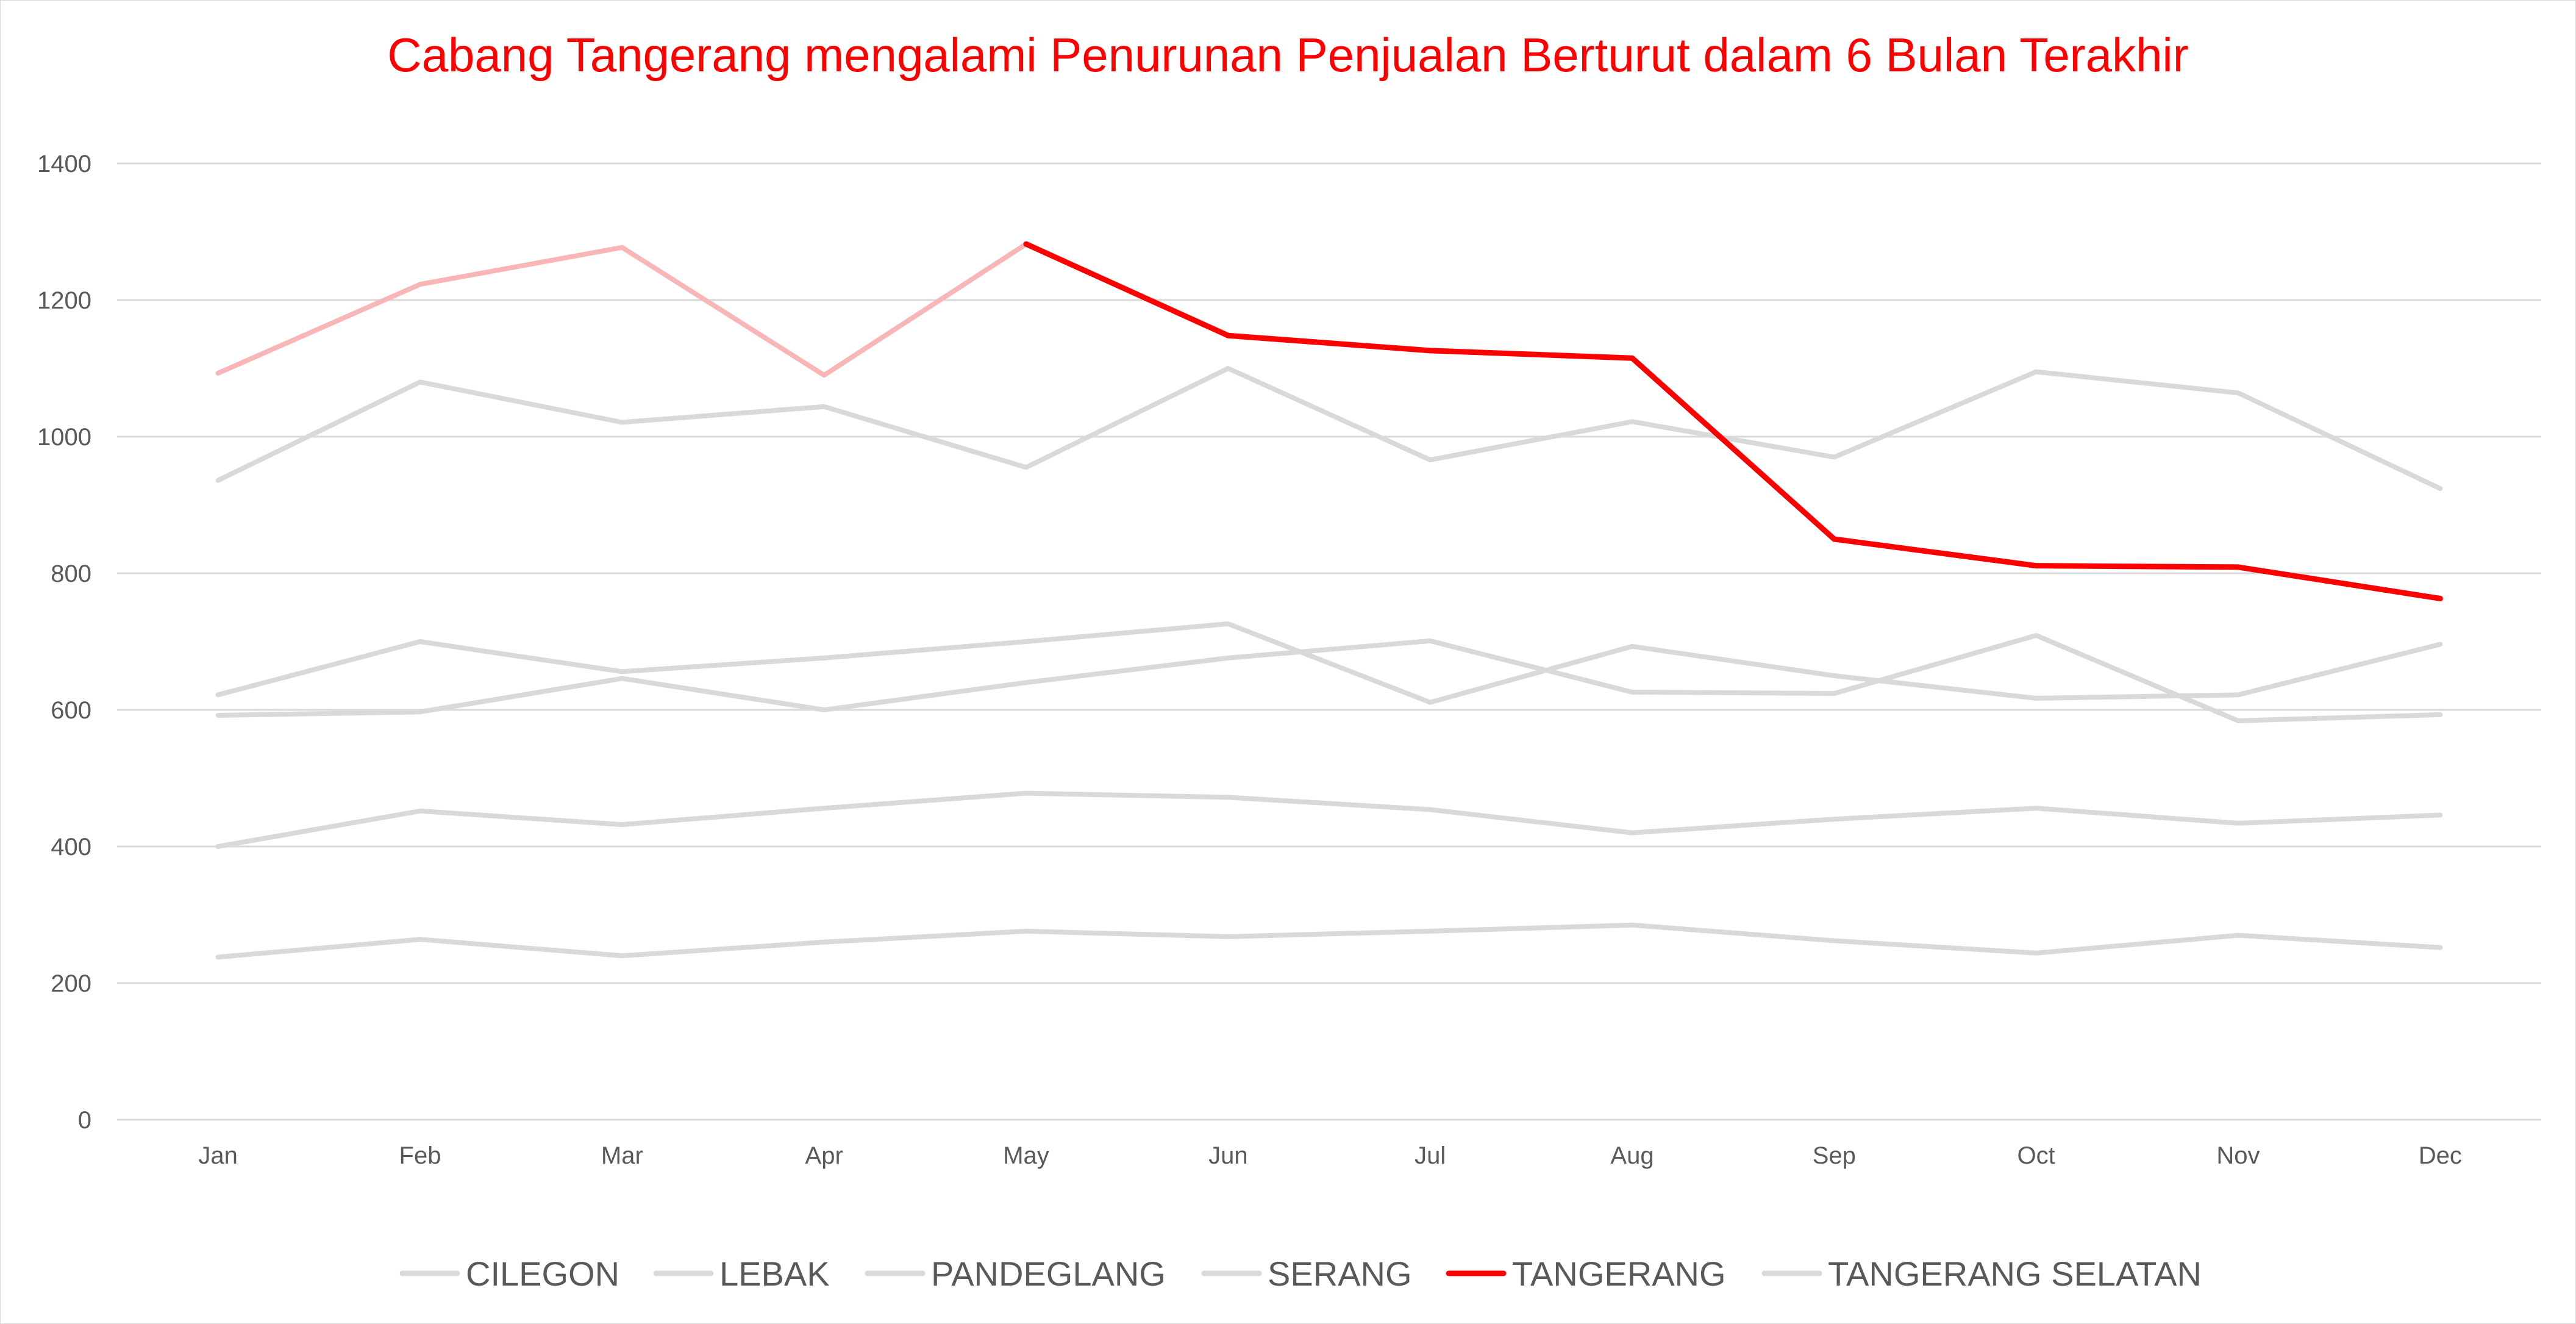 The image size is (2576, 1324). I want to click on x-tick-label: Feb, so click(420, 1155).